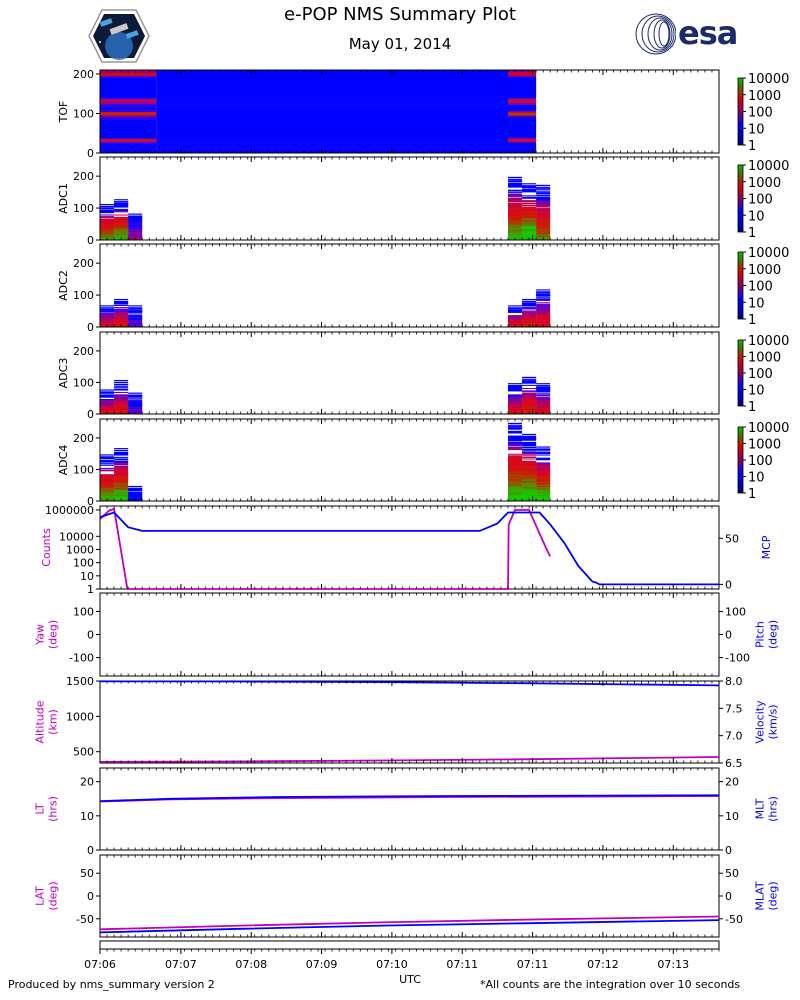  I want to click on alt_vel-left-label-line: Altitude, so click(40, 721).